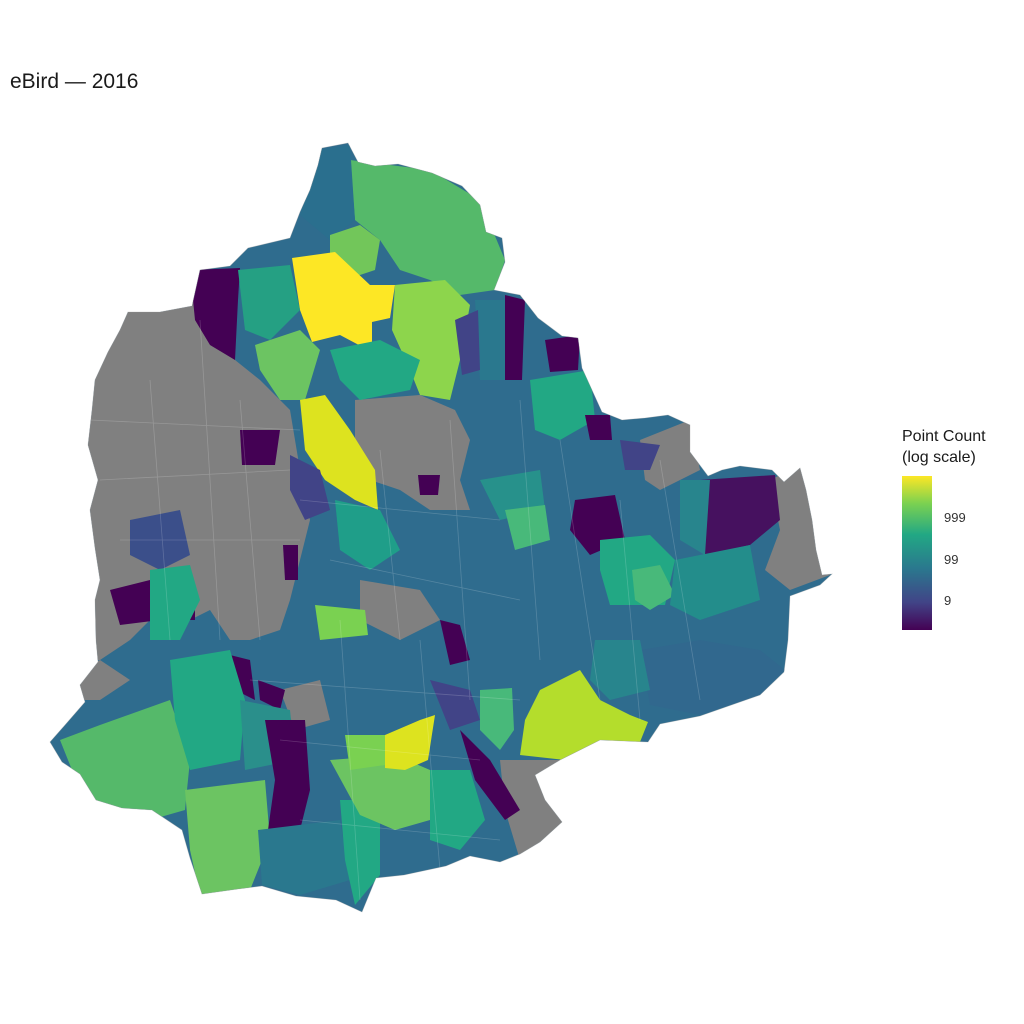  I want to click on legend-label-9: 9, so click(948, 600).